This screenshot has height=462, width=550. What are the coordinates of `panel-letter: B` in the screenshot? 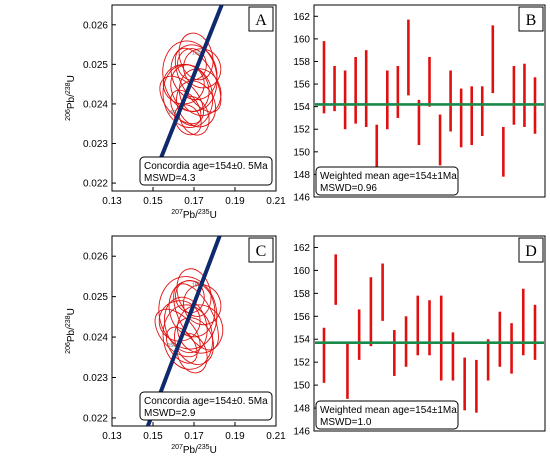 It's located at (531, 20).